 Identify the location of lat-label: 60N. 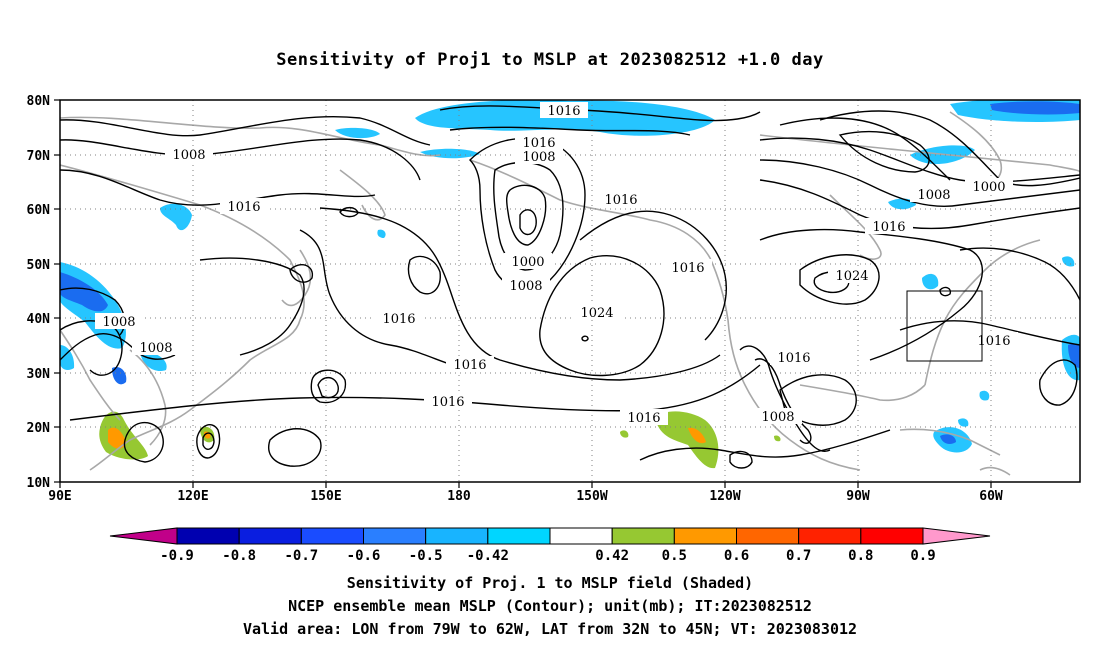
(39, 210).